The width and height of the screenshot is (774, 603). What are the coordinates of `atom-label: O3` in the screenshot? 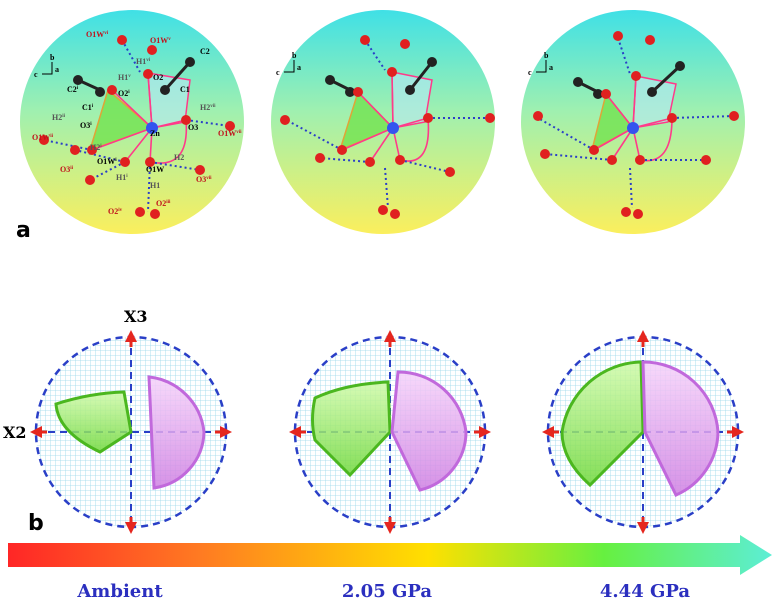 It's located at (193, 127).